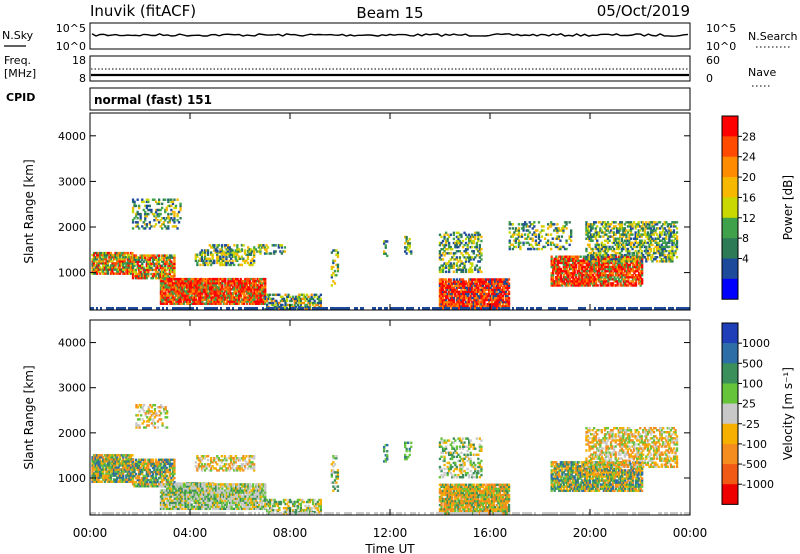 The width and height of the screenshot is (800, 554). I want to click on colorbar-tick-label: 12, so click(749, 218).